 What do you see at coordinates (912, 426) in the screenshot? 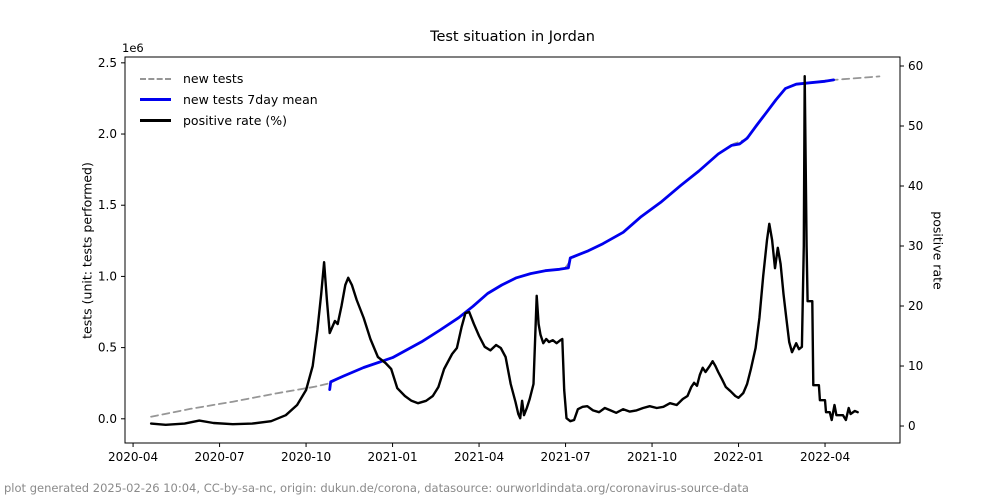
I see `right-tick-label: 0` at bounding box center [912, 426].